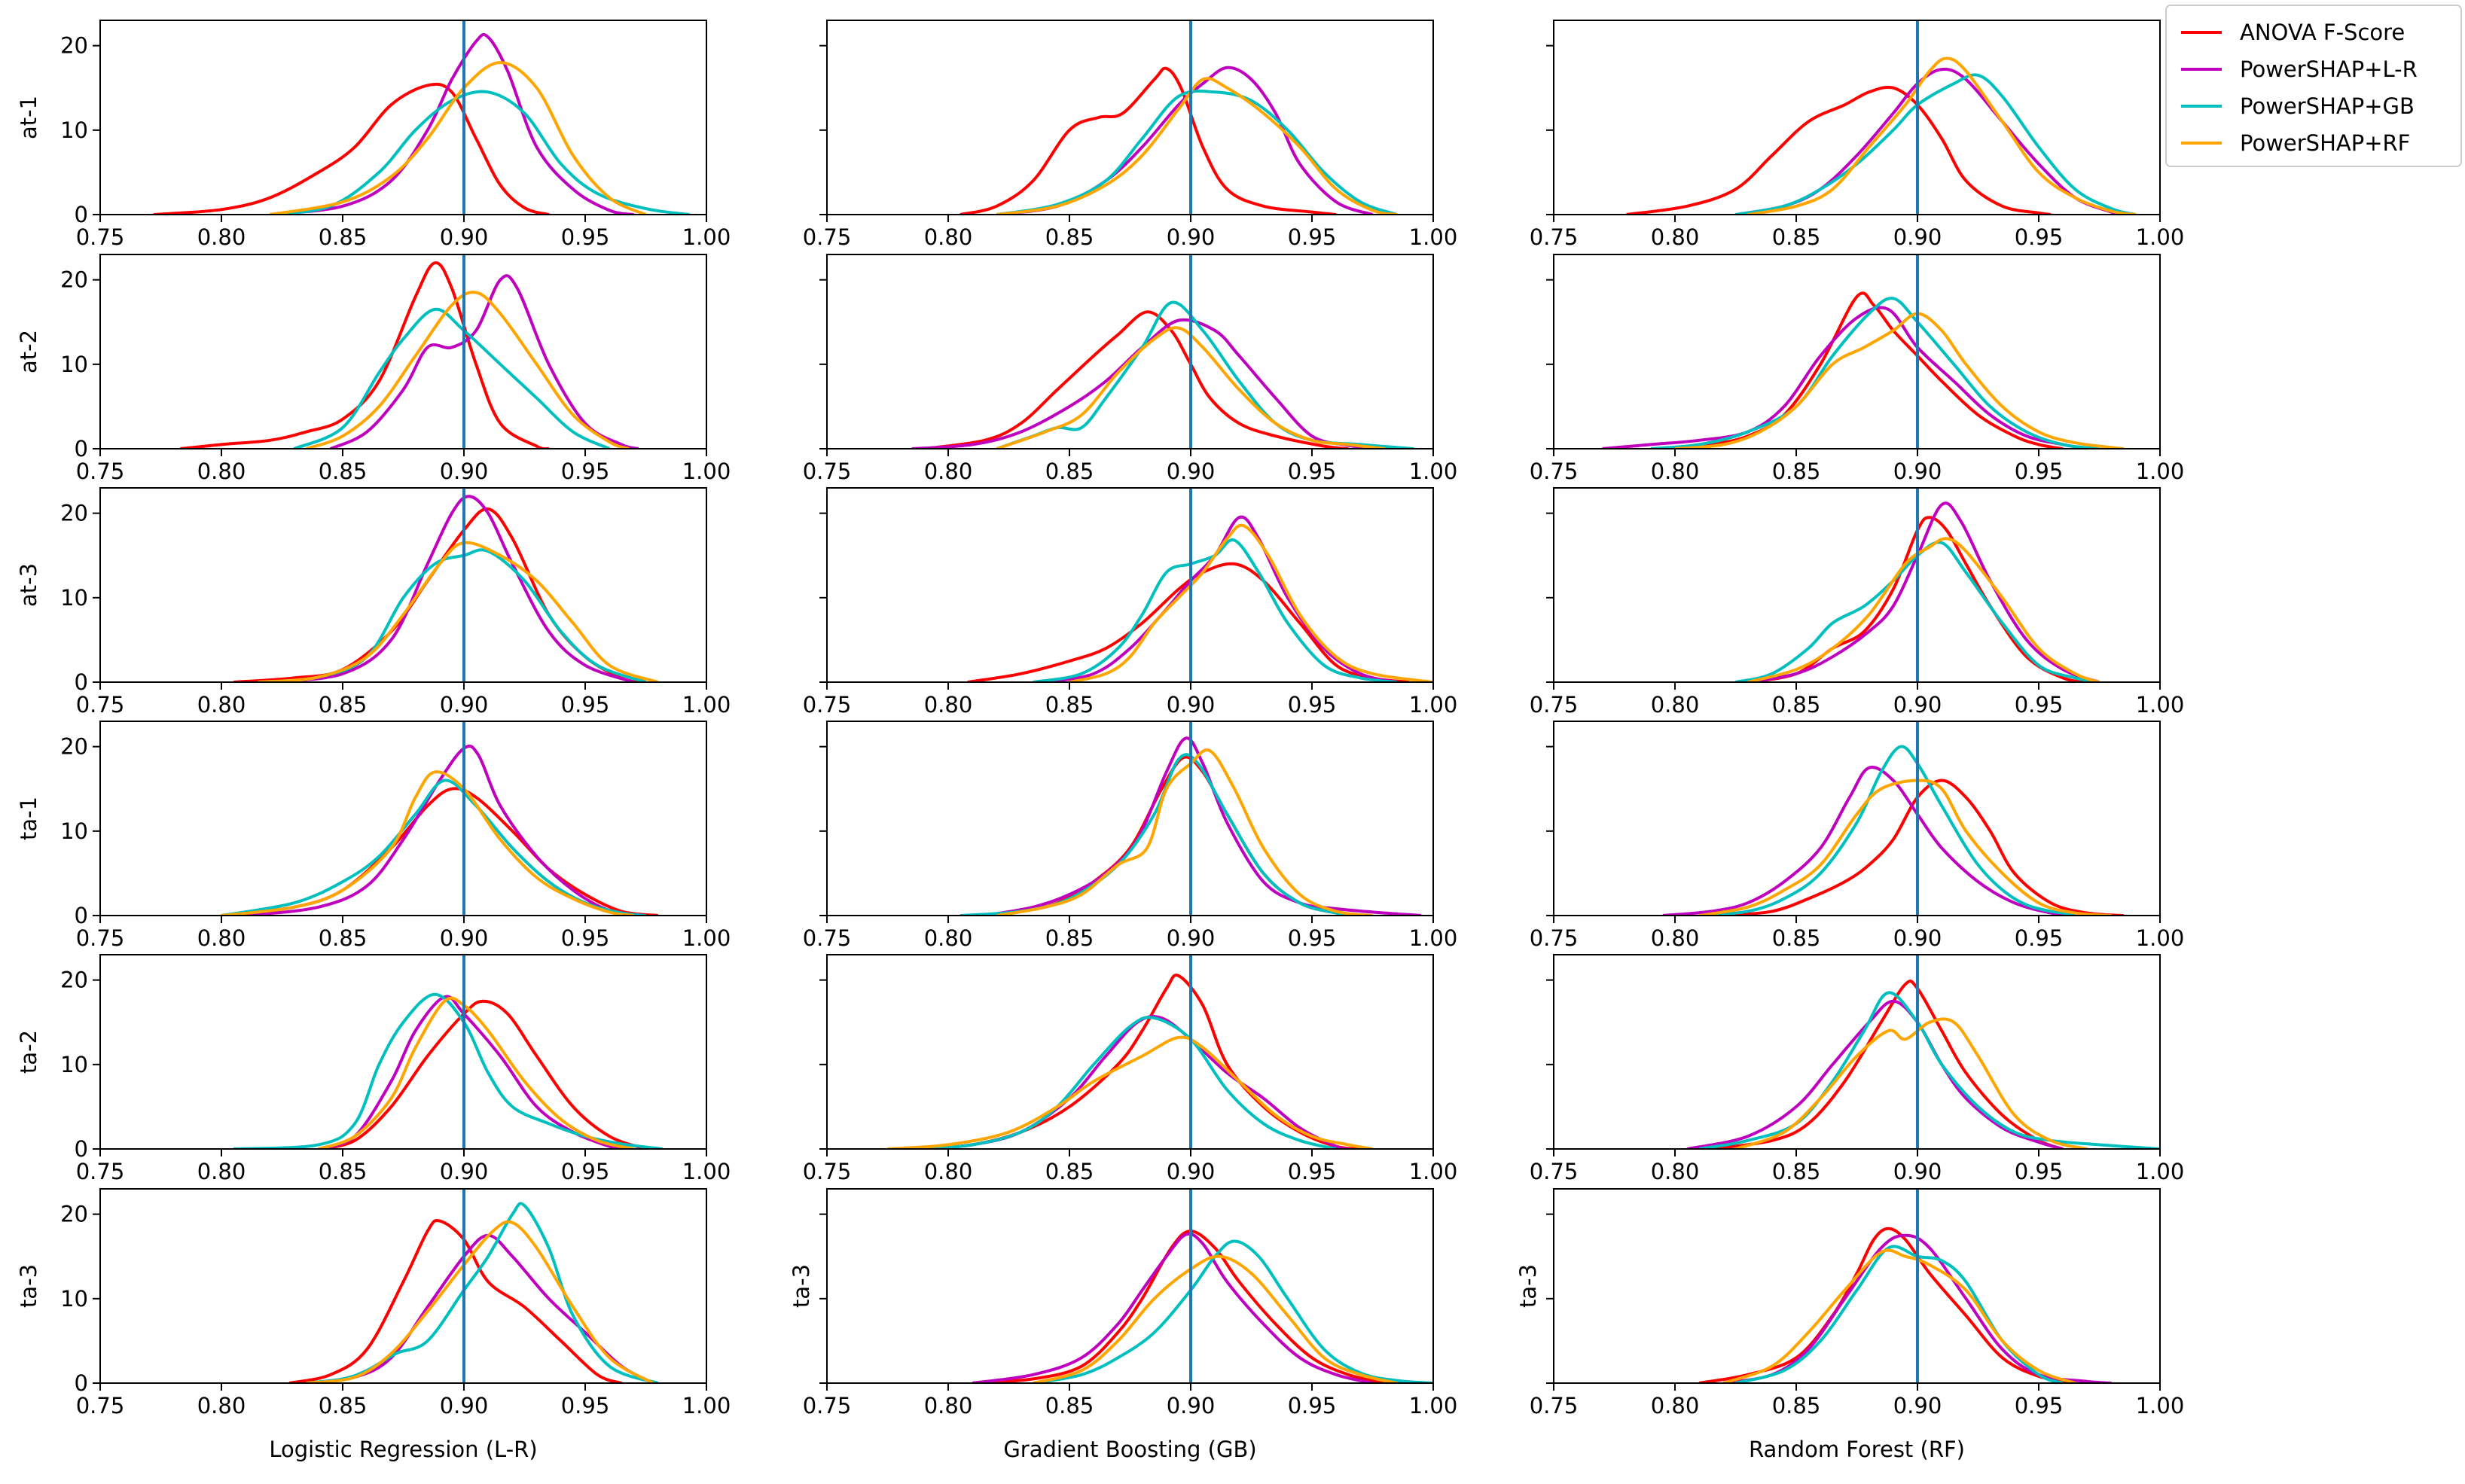  What do you see at coordinates (74, 364) in the screenshot?
I see `y-tick-label: 10` at bounding box center [74, 364].